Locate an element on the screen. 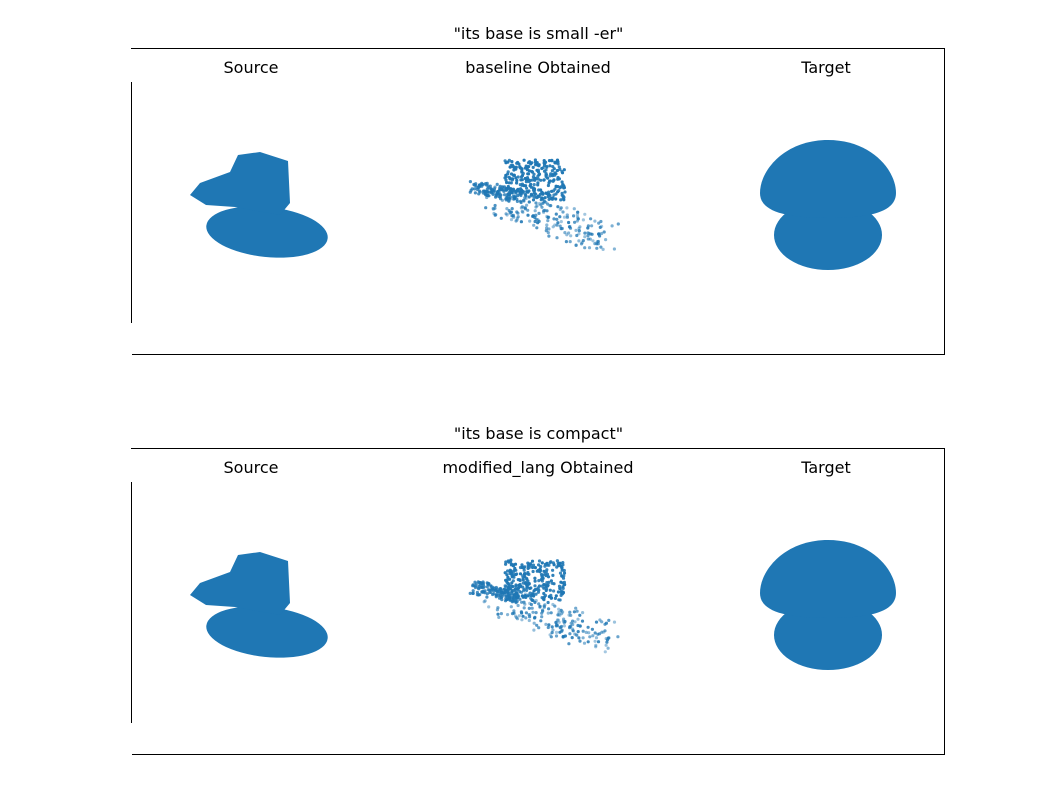 This screenshot has width=1050, height=800. panel-2-target-cloud is located at coordinates (828, 605).